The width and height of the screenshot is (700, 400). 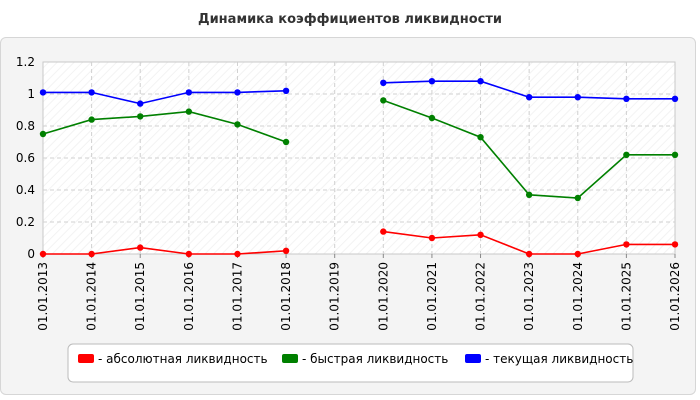 I want to click on chart-title: Динамика коэффициентов ликвидности, so click(x=350, y=19).